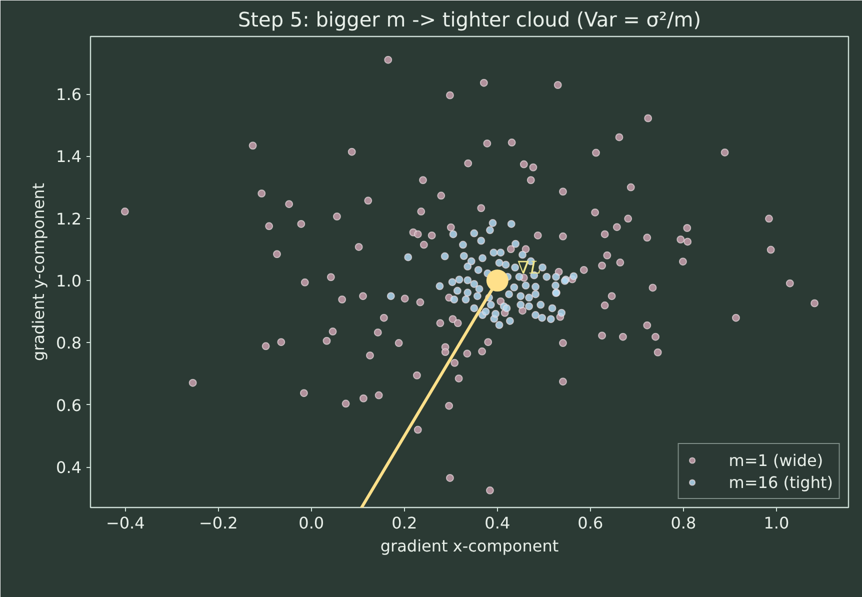 The width and height of the screenshot is (862, 597). Describe the element at coordinates (69, 156) in the screenshot. I see `y-tick-label: 1.4` at that location.